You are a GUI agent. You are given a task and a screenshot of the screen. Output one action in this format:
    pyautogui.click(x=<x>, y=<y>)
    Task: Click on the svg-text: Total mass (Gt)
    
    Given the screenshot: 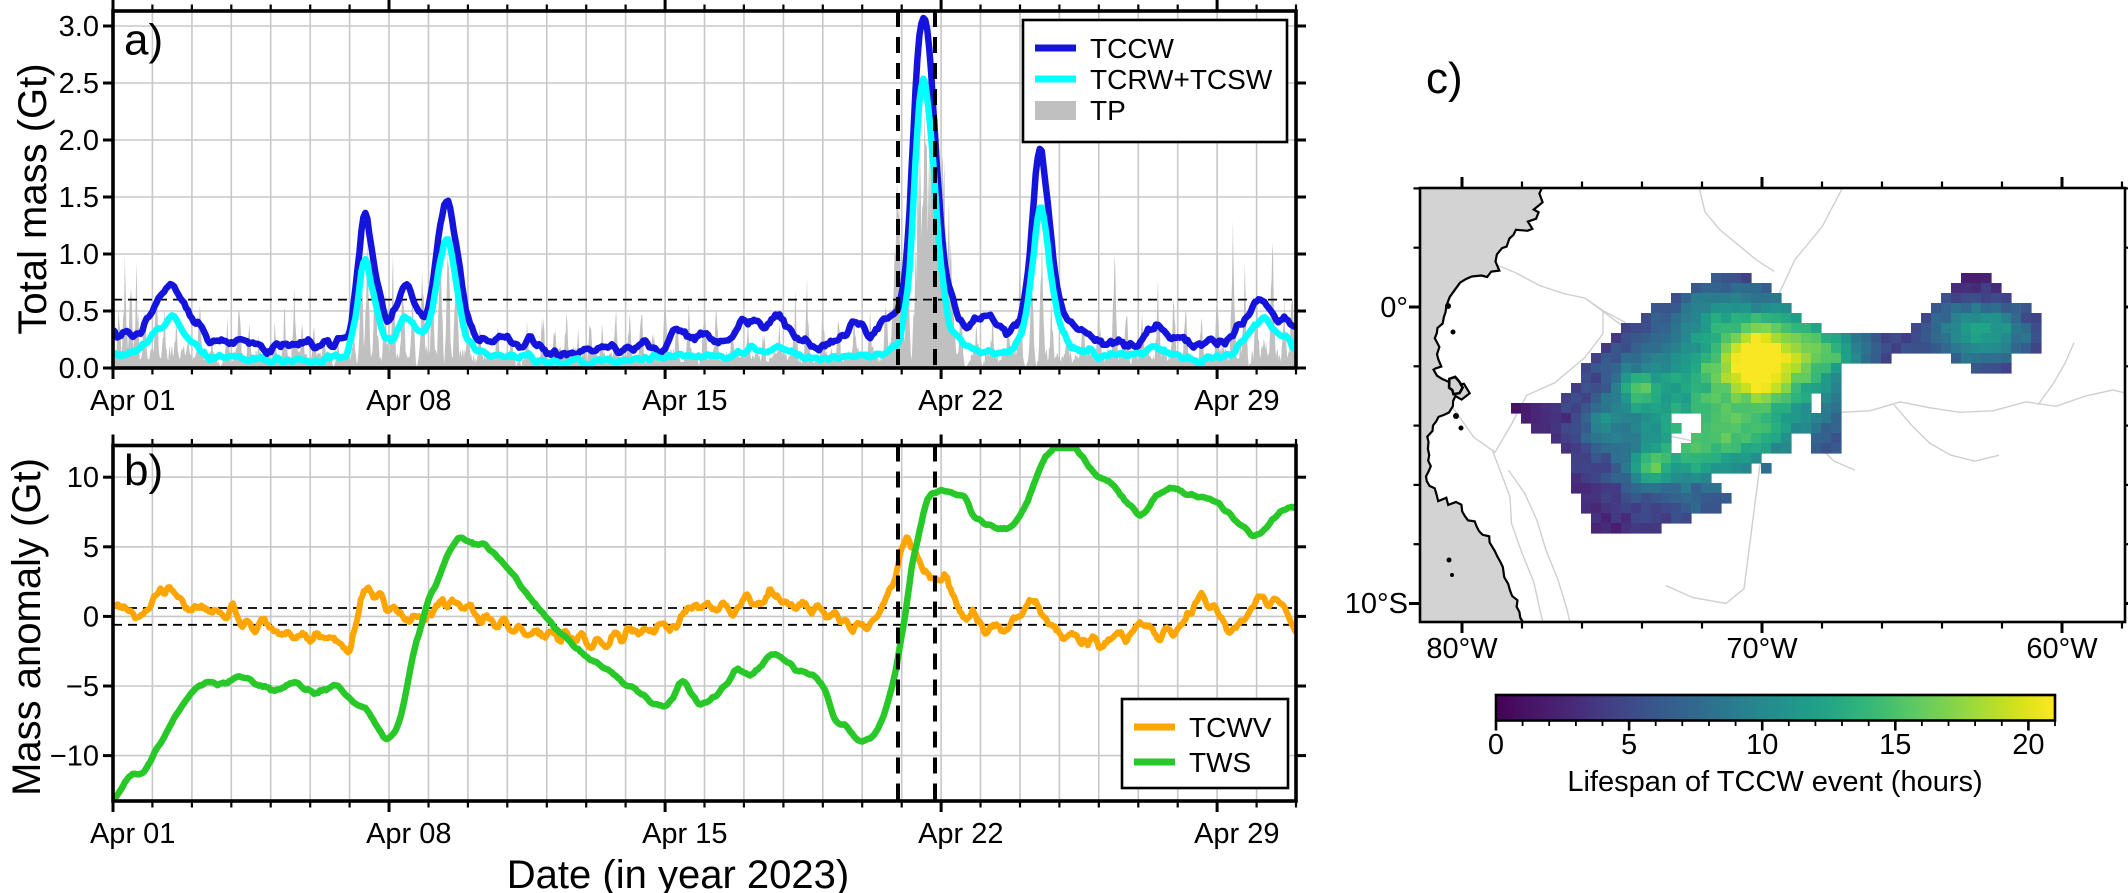 What is the action you would take?
    pyautogui.click(x=33, y=198)
    